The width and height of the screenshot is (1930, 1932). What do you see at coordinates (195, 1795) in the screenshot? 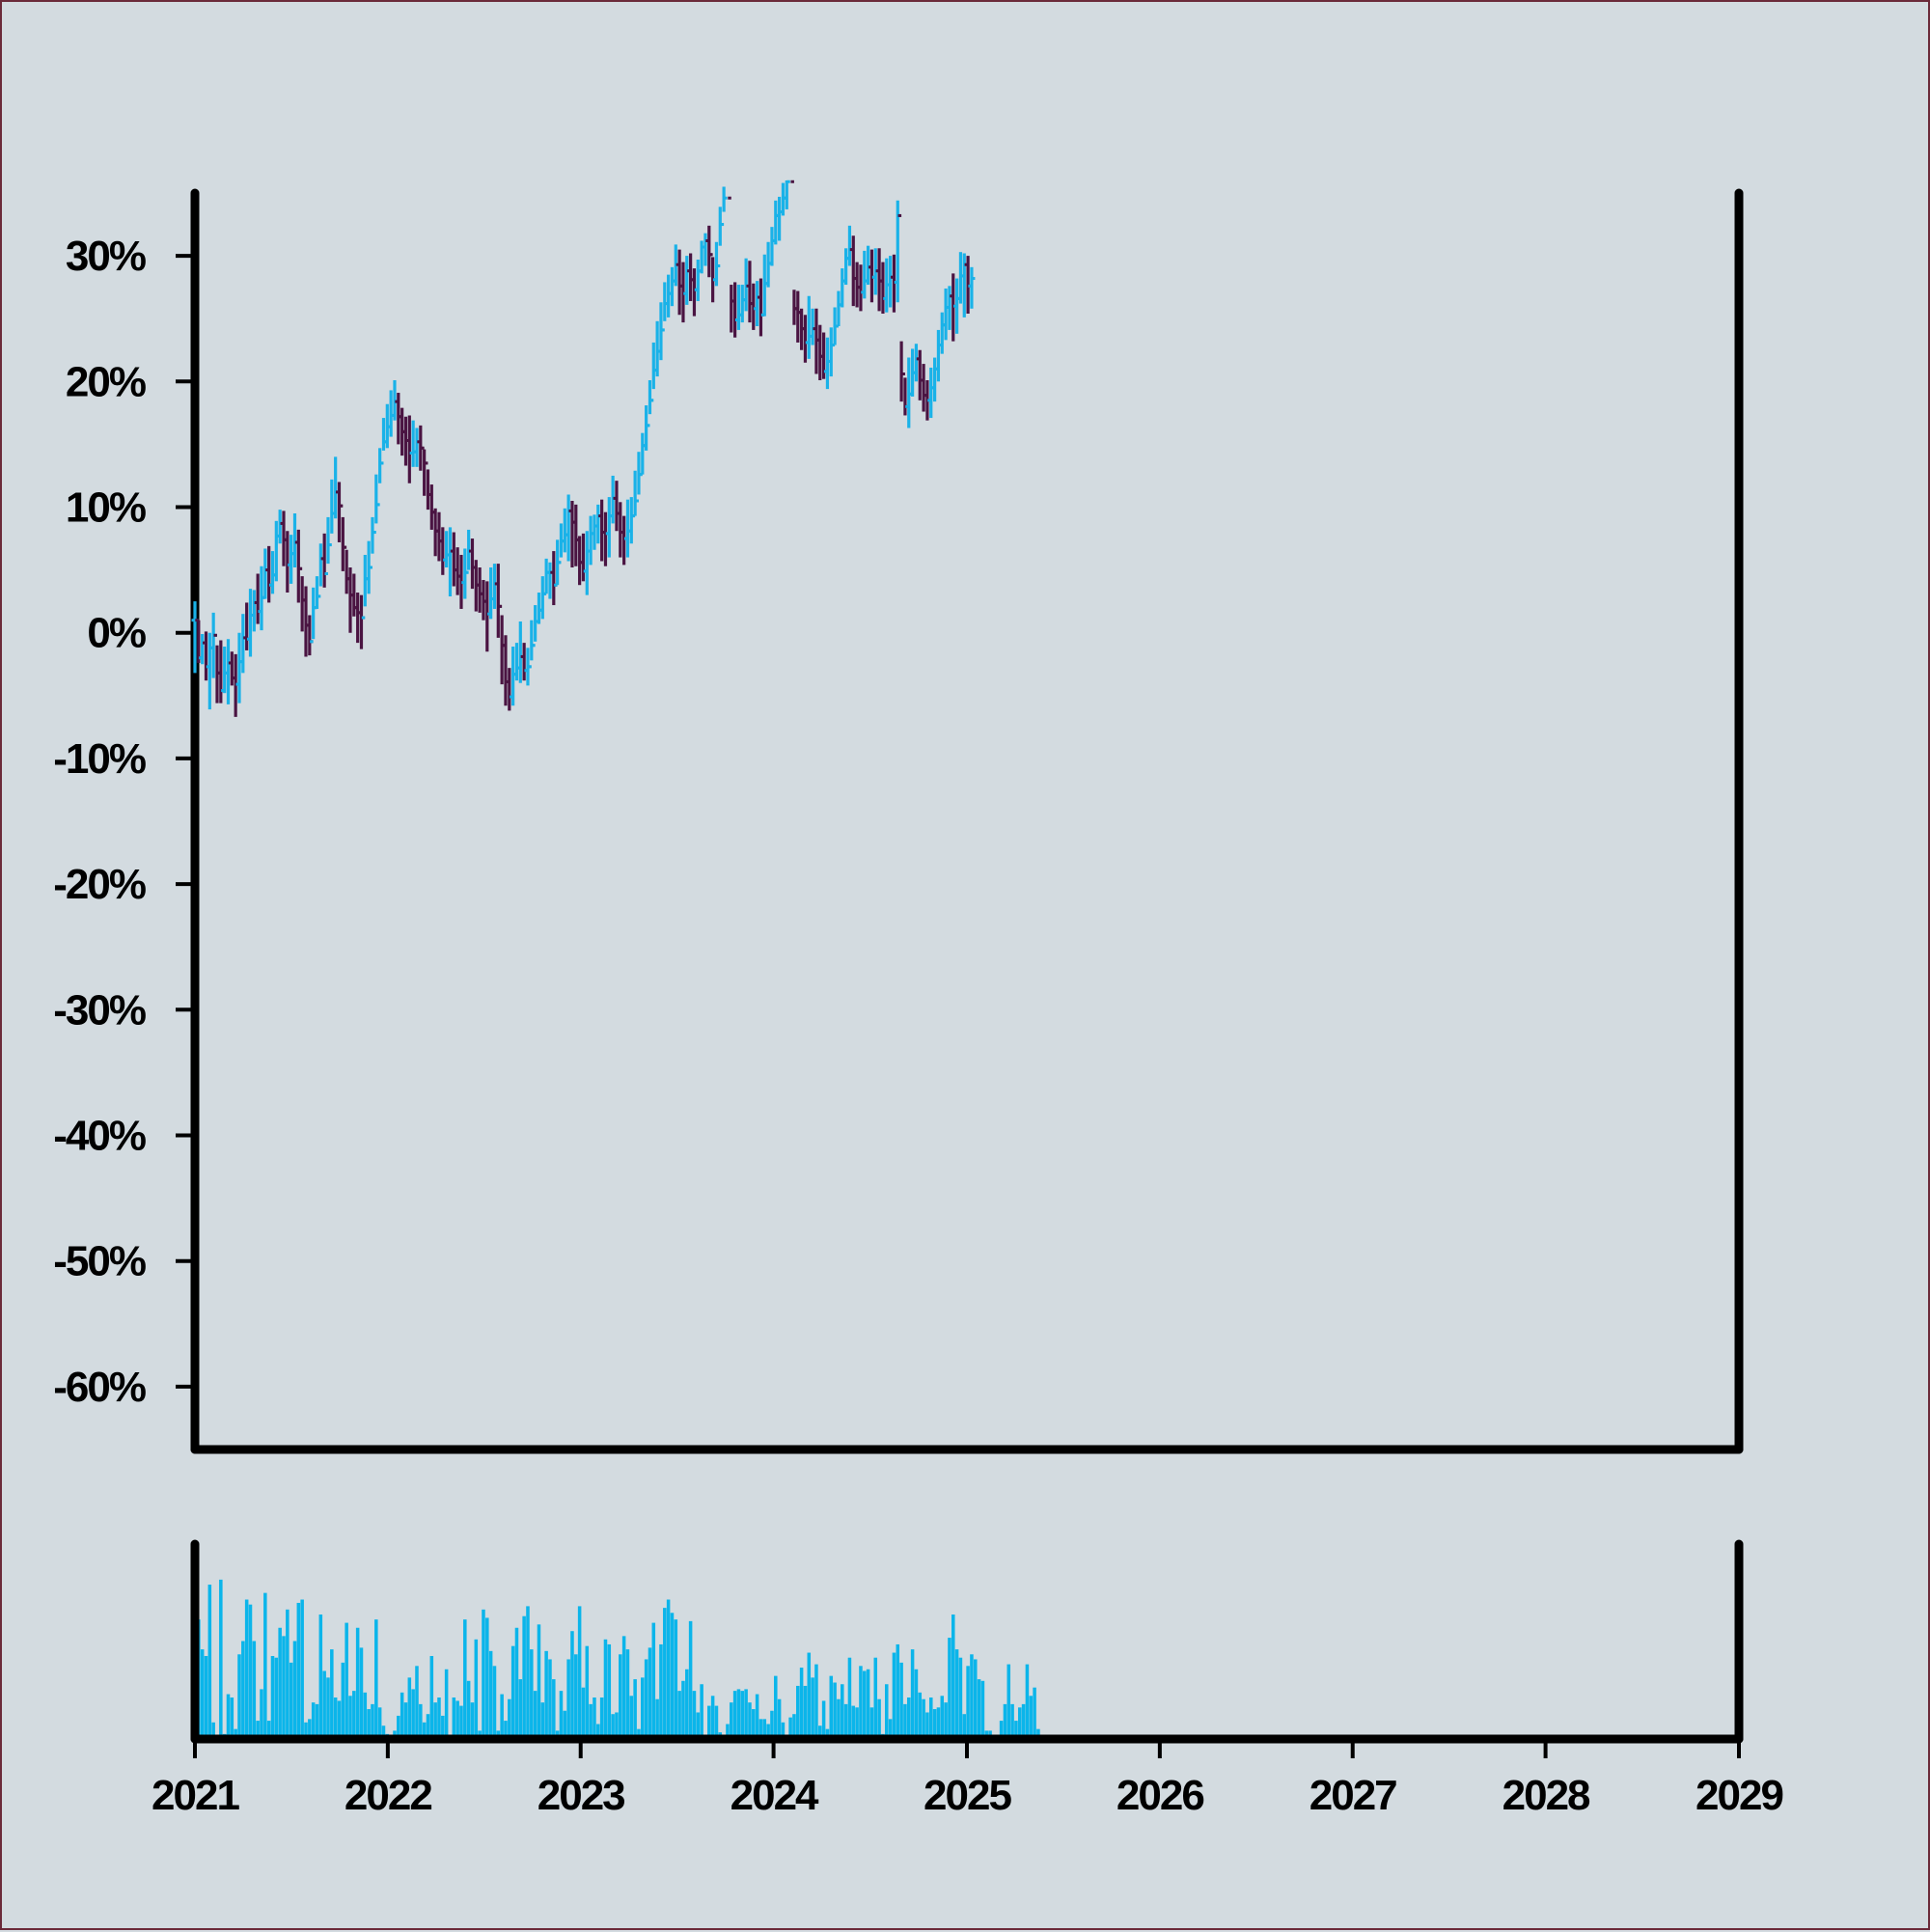
I see `x-tick-label: 2021` at bounding box center [195, 1795].